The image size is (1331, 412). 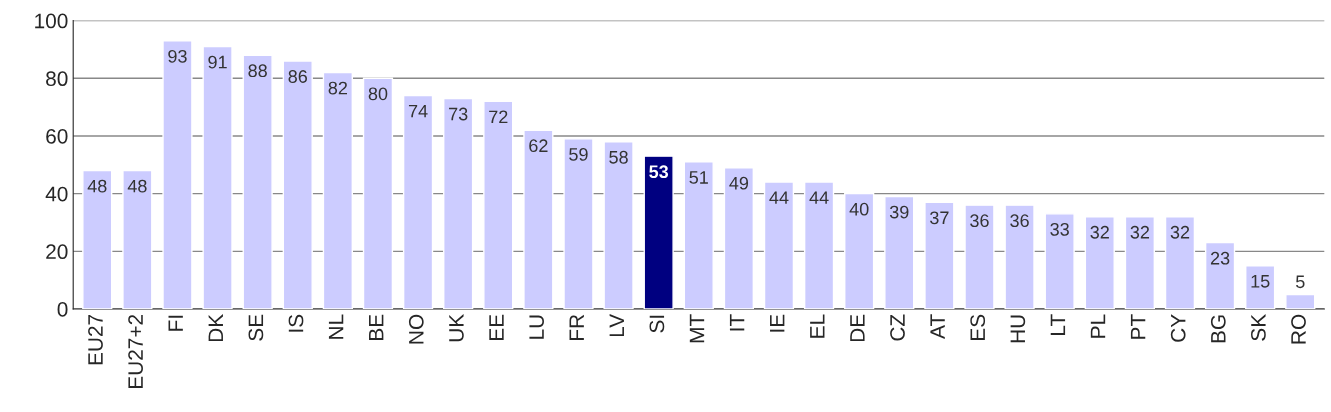 What do you see at coordinates (538, 146) in the screenshot?
I see `data-label: 62` at bounding box center [538, 146].